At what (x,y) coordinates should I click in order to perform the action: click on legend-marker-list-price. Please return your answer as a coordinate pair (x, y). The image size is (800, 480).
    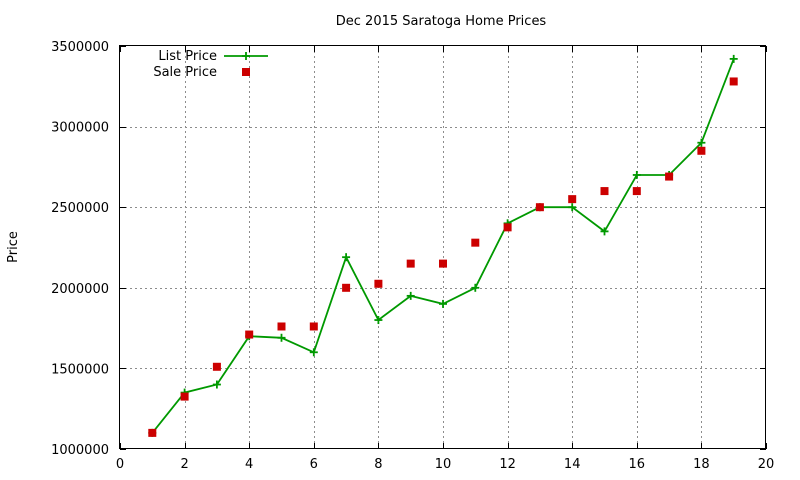
    Looking at the image, I should click on (246, 56).